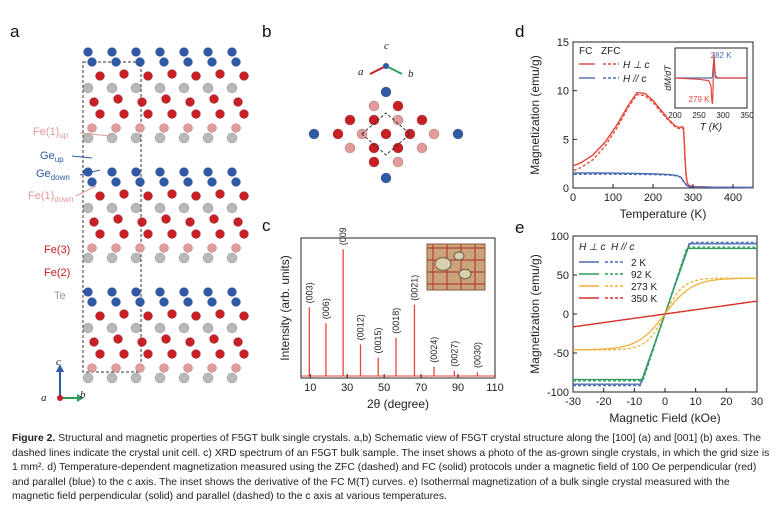 This screenshot has height=518, width=783. I want to click on x-tick-label: 200, so click(653, 198).